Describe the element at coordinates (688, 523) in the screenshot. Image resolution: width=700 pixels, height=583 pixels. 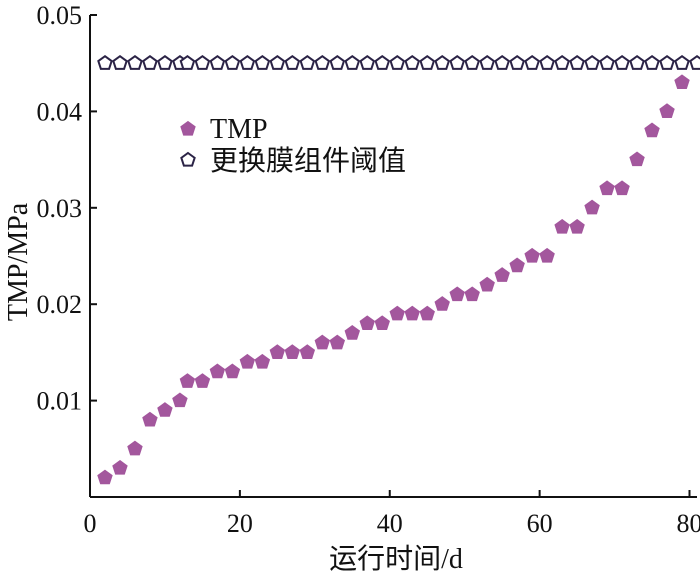
I see `x-tick-label: 80` at that location.